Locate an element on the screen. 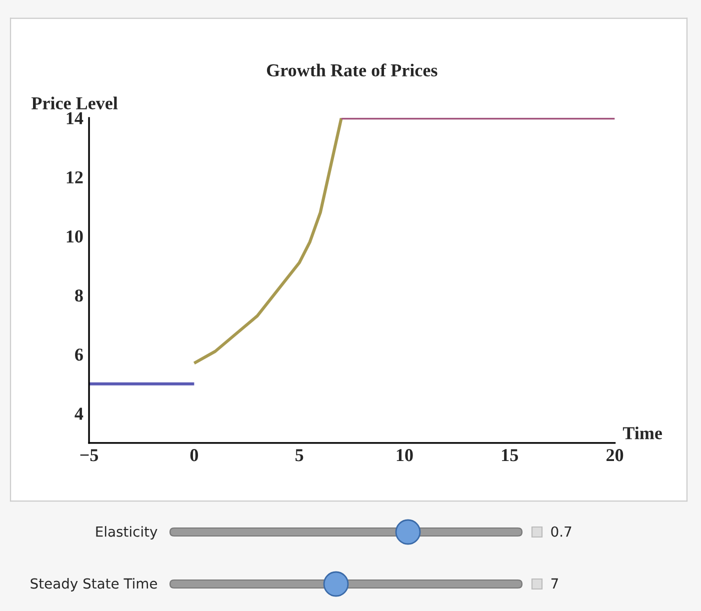 The width and height of the screenshot is (701, 611). x-tick-label: 15 is located at coordinates (510, 455).